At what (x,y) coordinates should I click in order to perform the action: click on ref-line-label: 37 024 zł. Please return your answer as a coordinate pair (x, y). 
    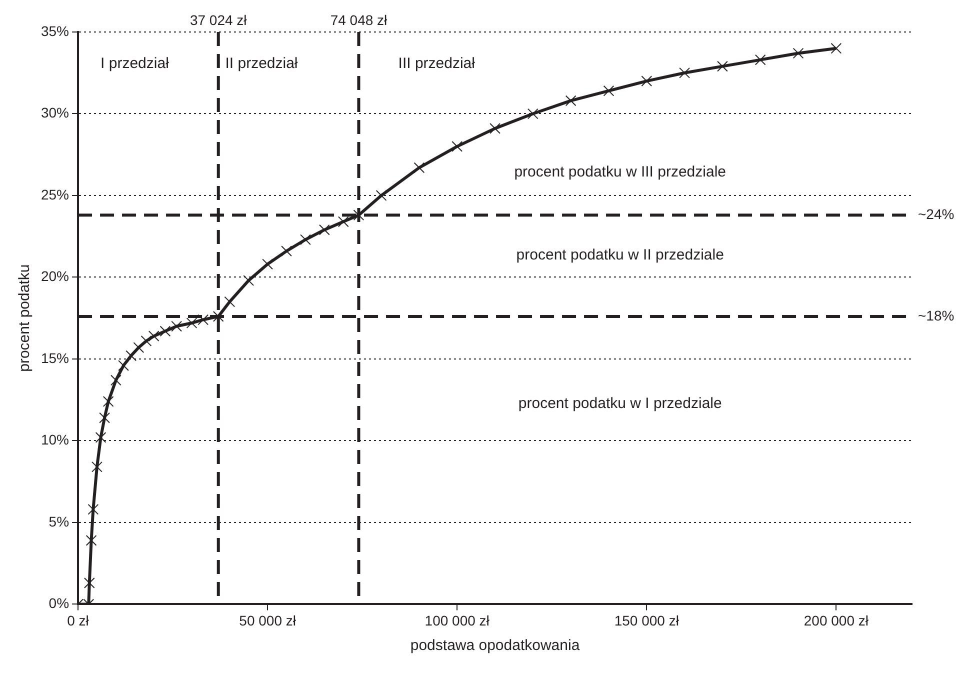
    Looking at the image, I should click on (219, 20).